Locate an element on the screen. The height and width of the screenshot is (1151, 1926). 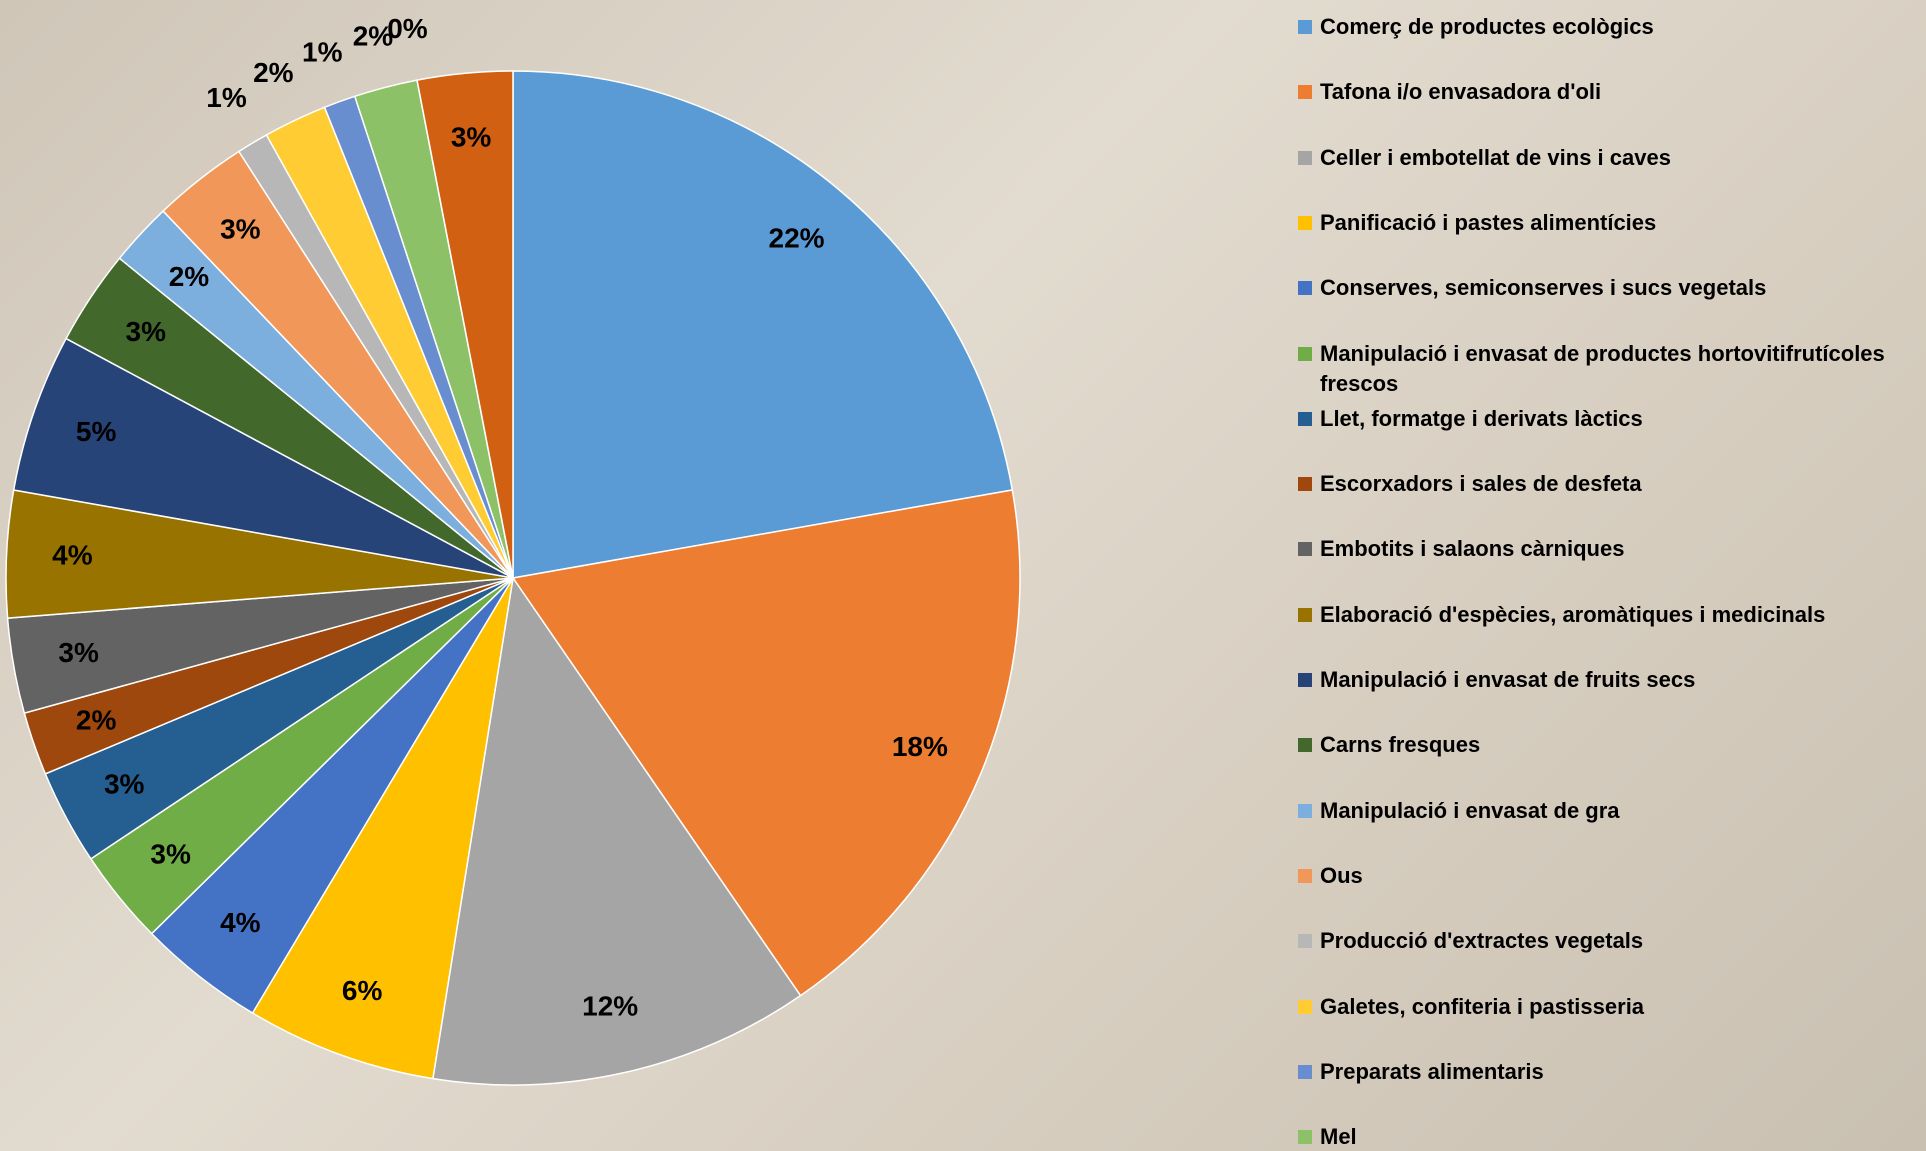
legend-label: Mel is located at coordinates (1338, 1137).